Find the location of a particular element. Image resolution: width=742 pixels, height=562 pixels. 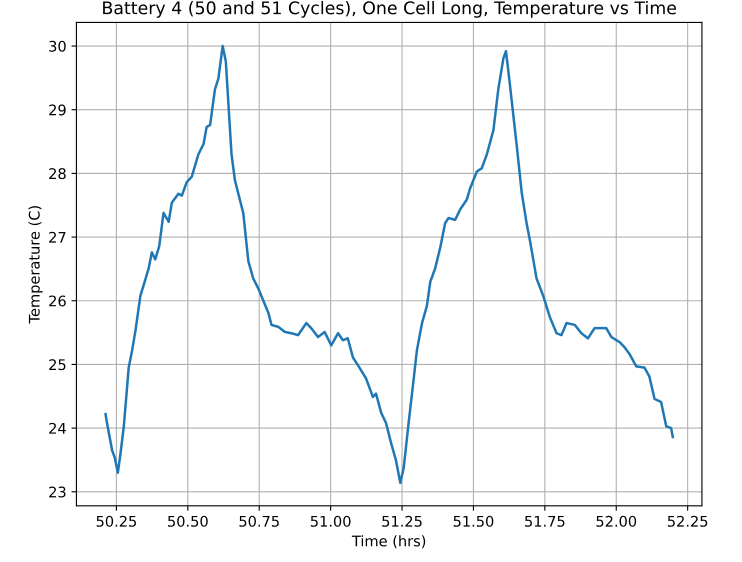

y-tick-label: 28 is located at coordinates (57, 174).